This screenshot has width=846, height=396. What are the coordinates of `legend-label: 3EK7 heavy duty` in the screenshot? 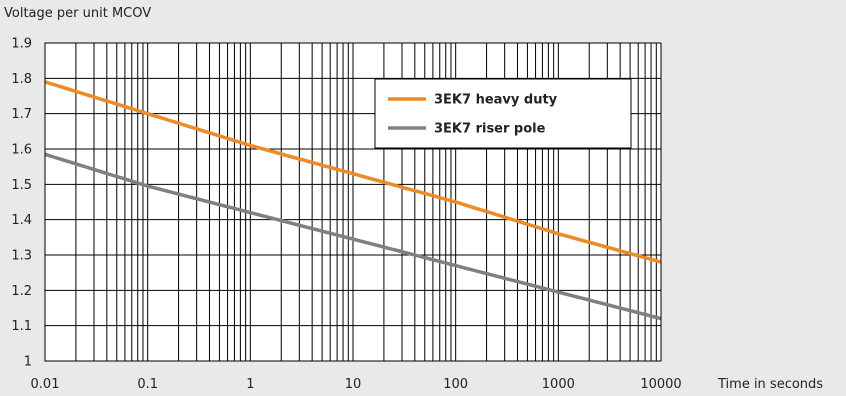 It's located at (496, 100).